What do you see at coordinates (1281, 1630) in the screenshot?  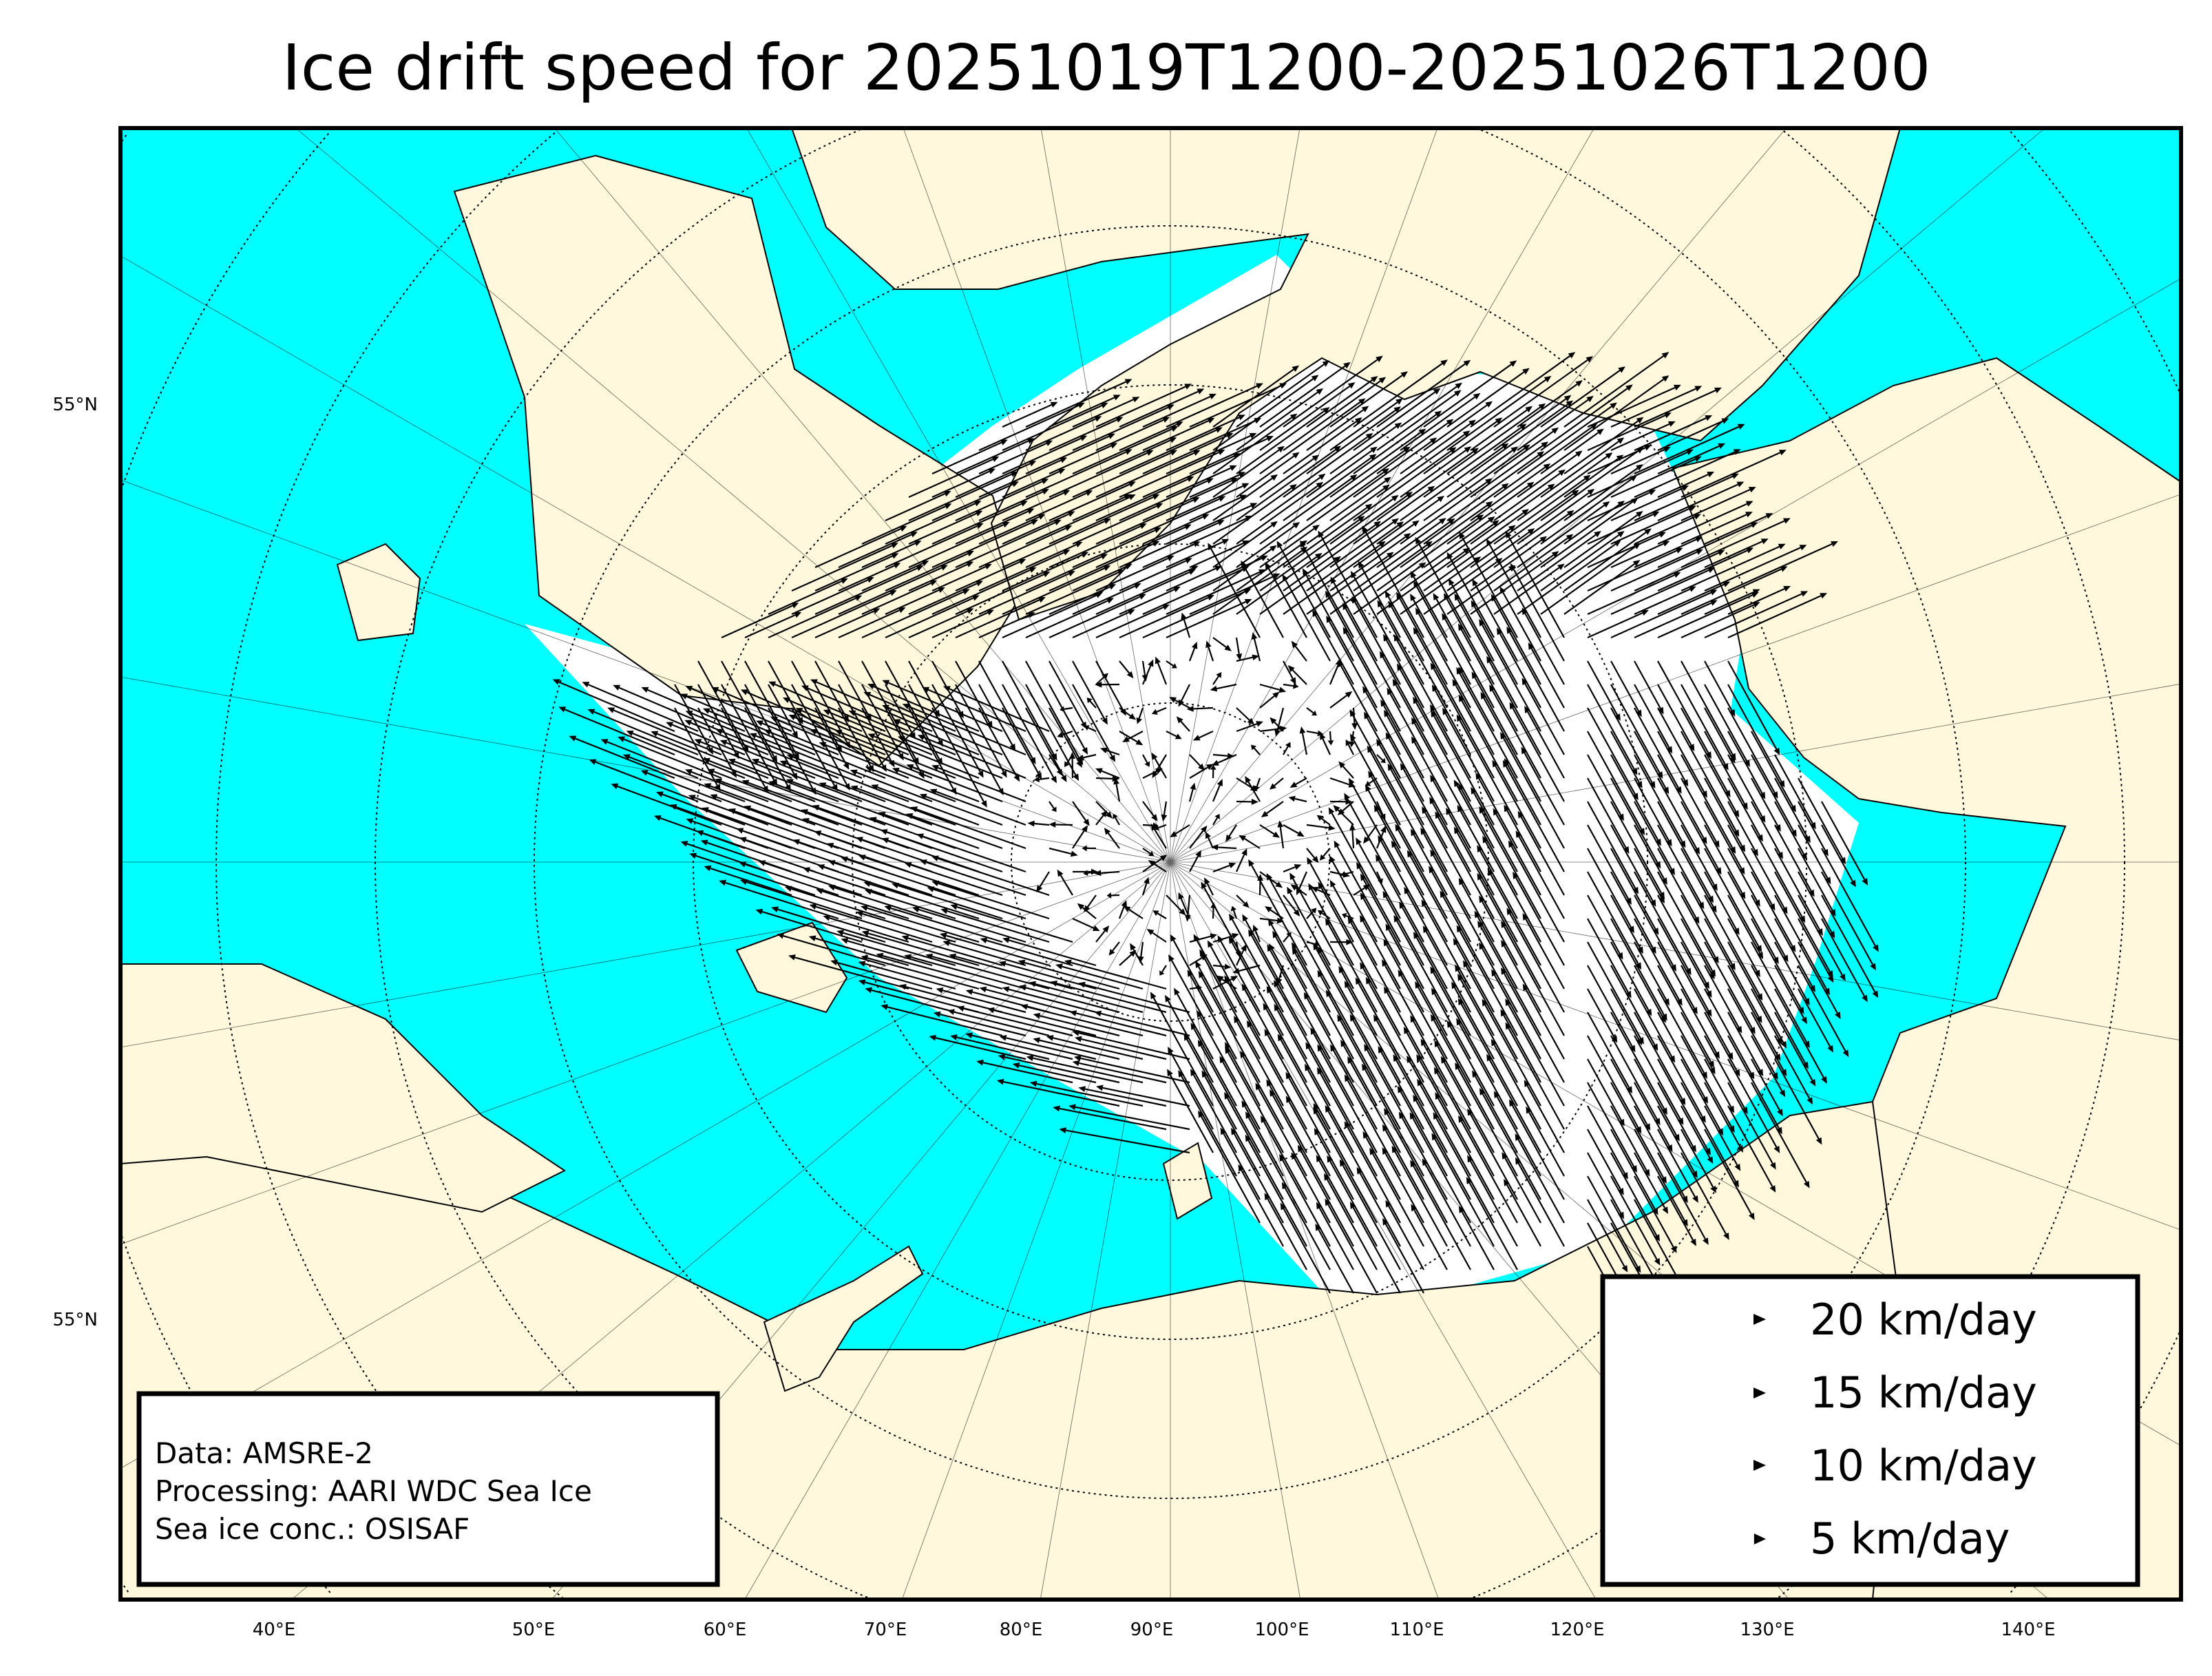 I see `lon-label: 100°E` at bounding box center [1281, 1630].